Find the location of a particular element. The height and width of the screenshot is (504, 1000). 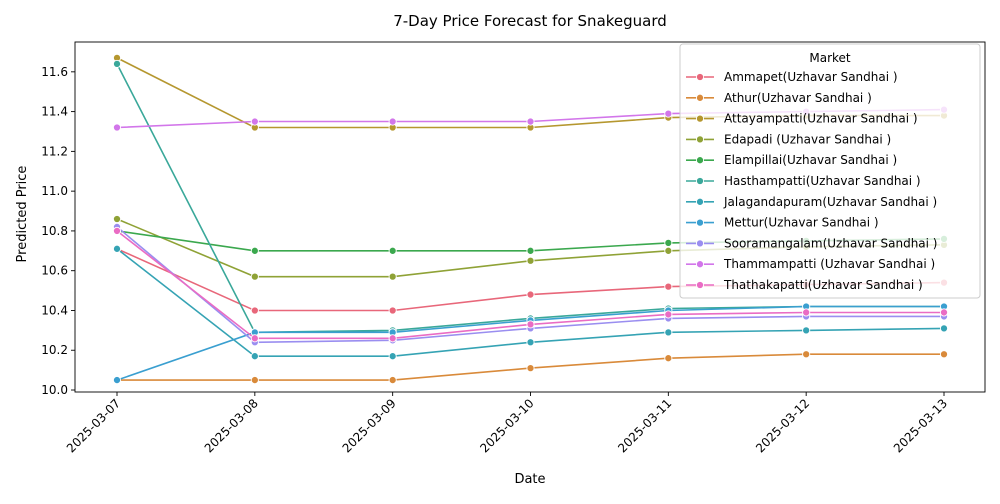

y-tick-label: 11.6 is located at coordinates (54, 72).